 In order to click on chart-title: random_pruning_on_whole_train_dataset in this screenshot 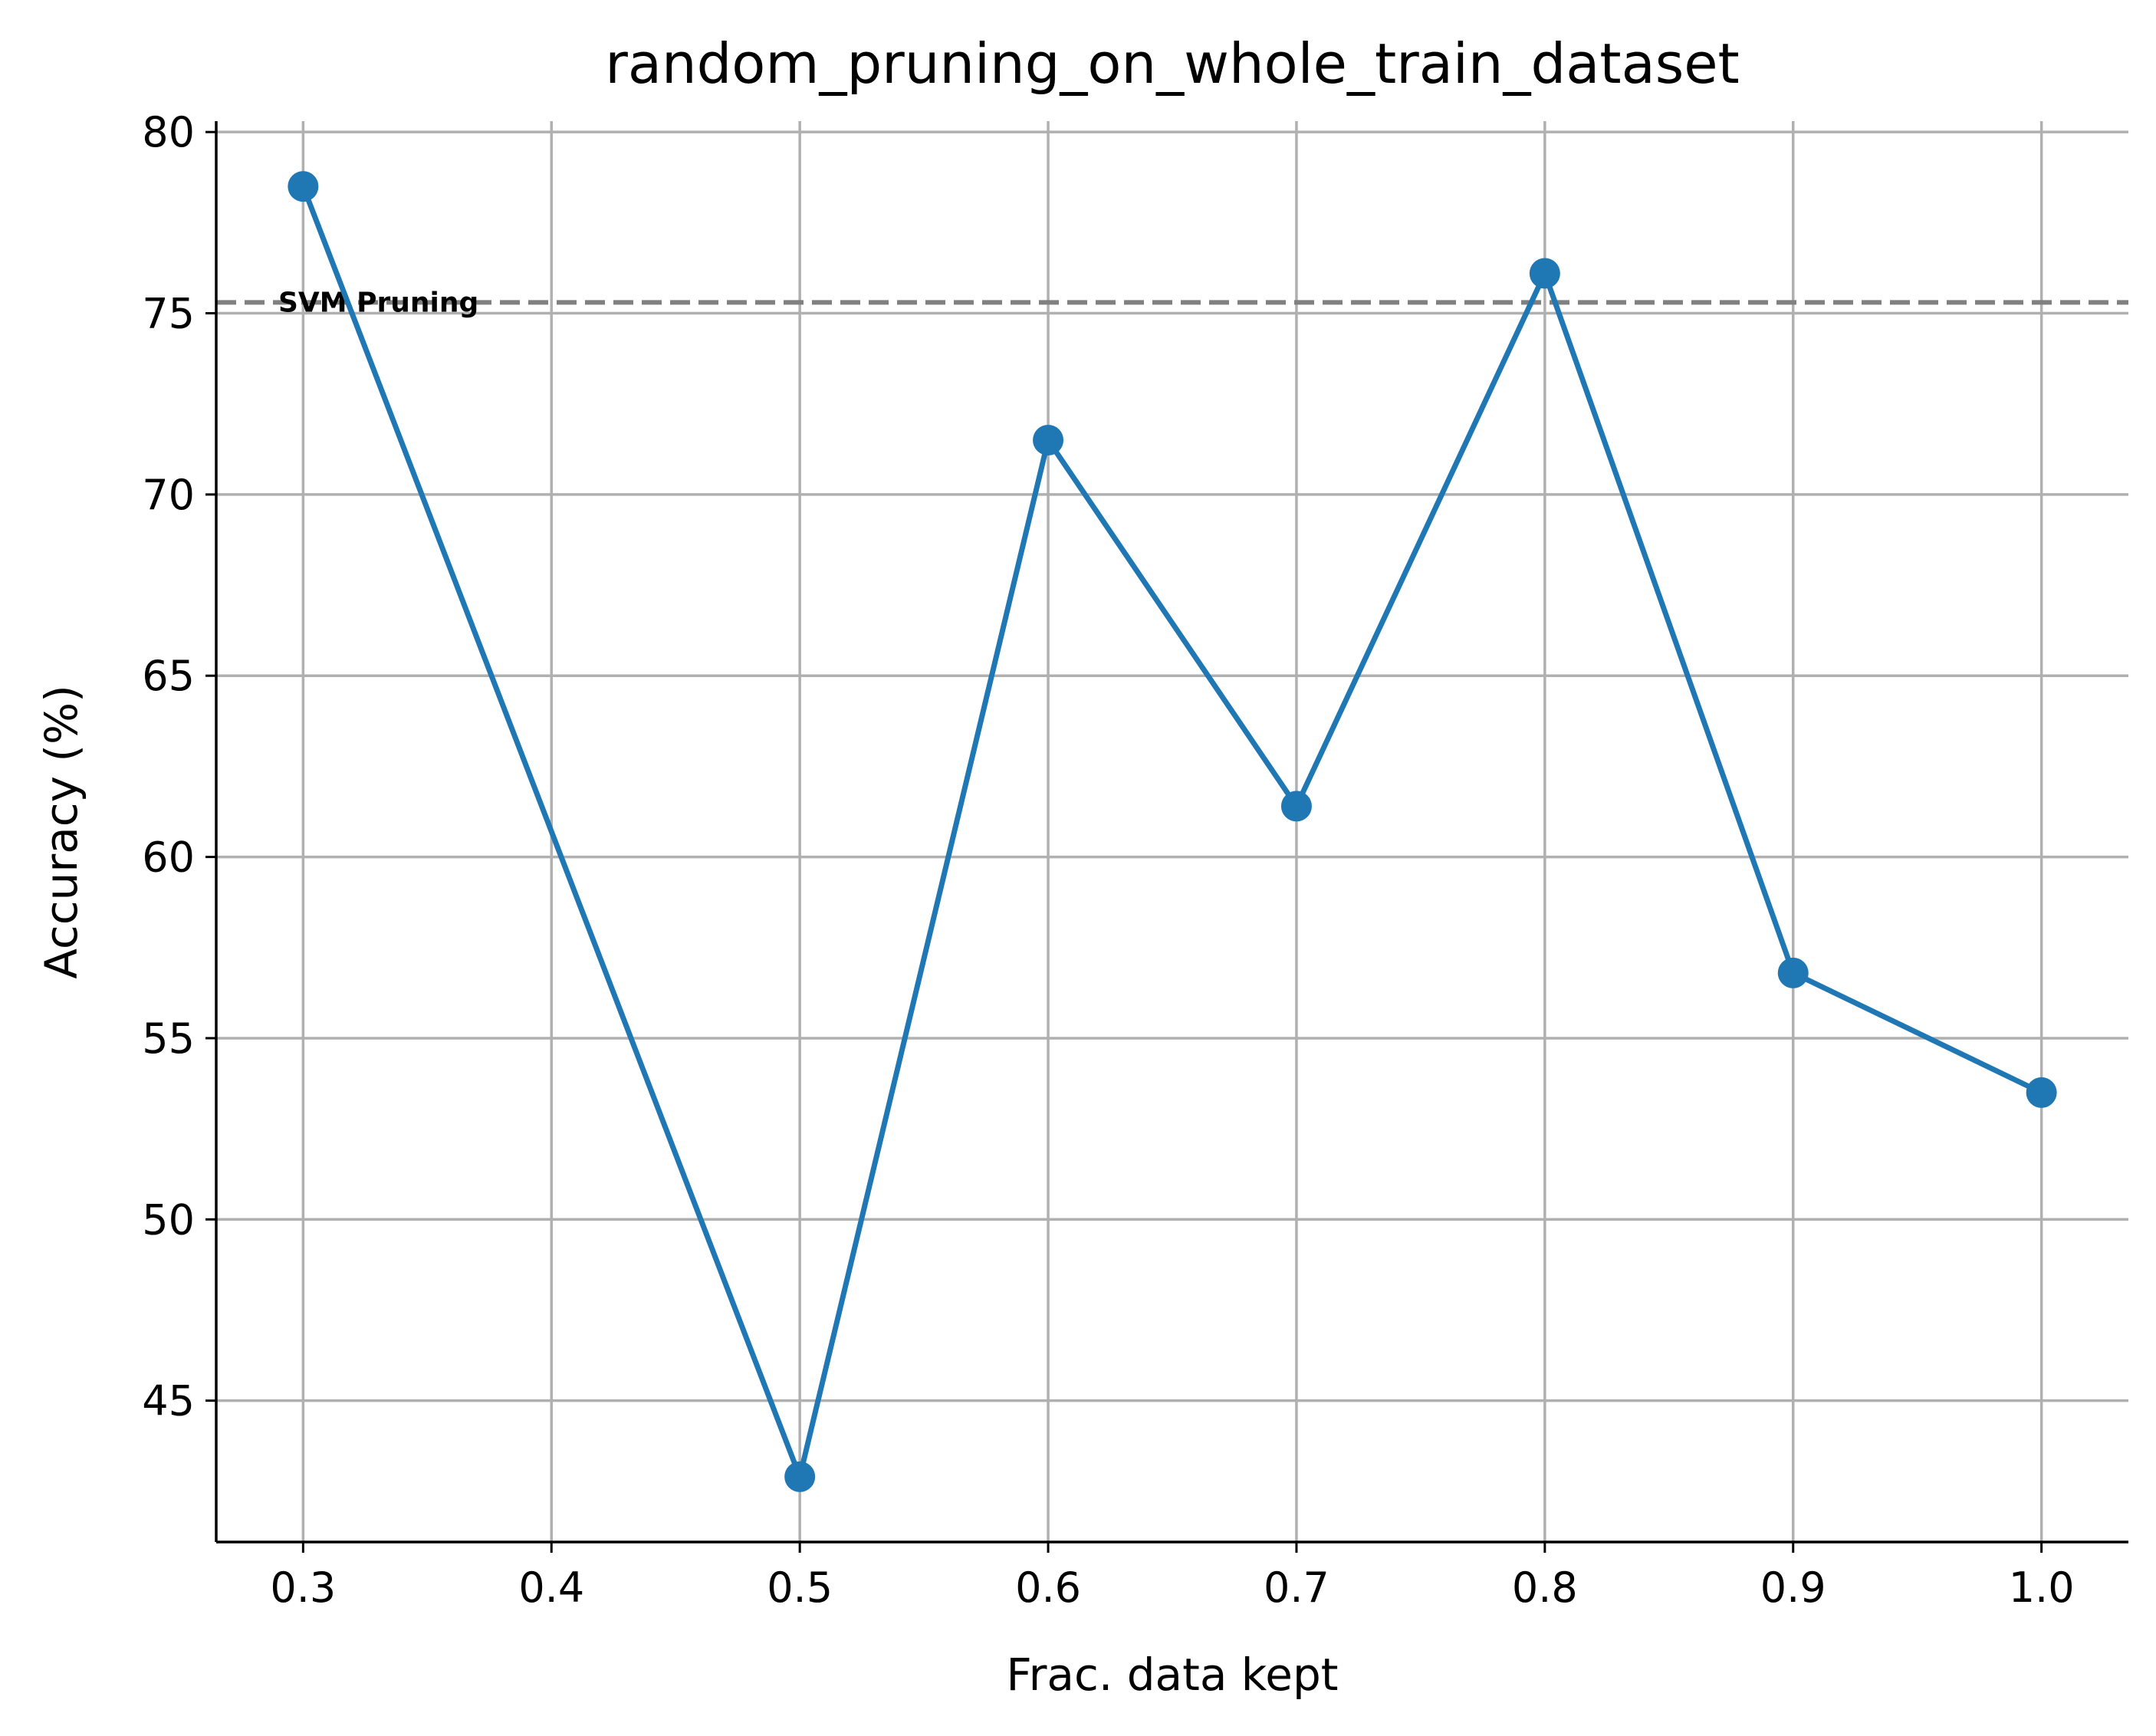, I will do `click(1172, 64)`.